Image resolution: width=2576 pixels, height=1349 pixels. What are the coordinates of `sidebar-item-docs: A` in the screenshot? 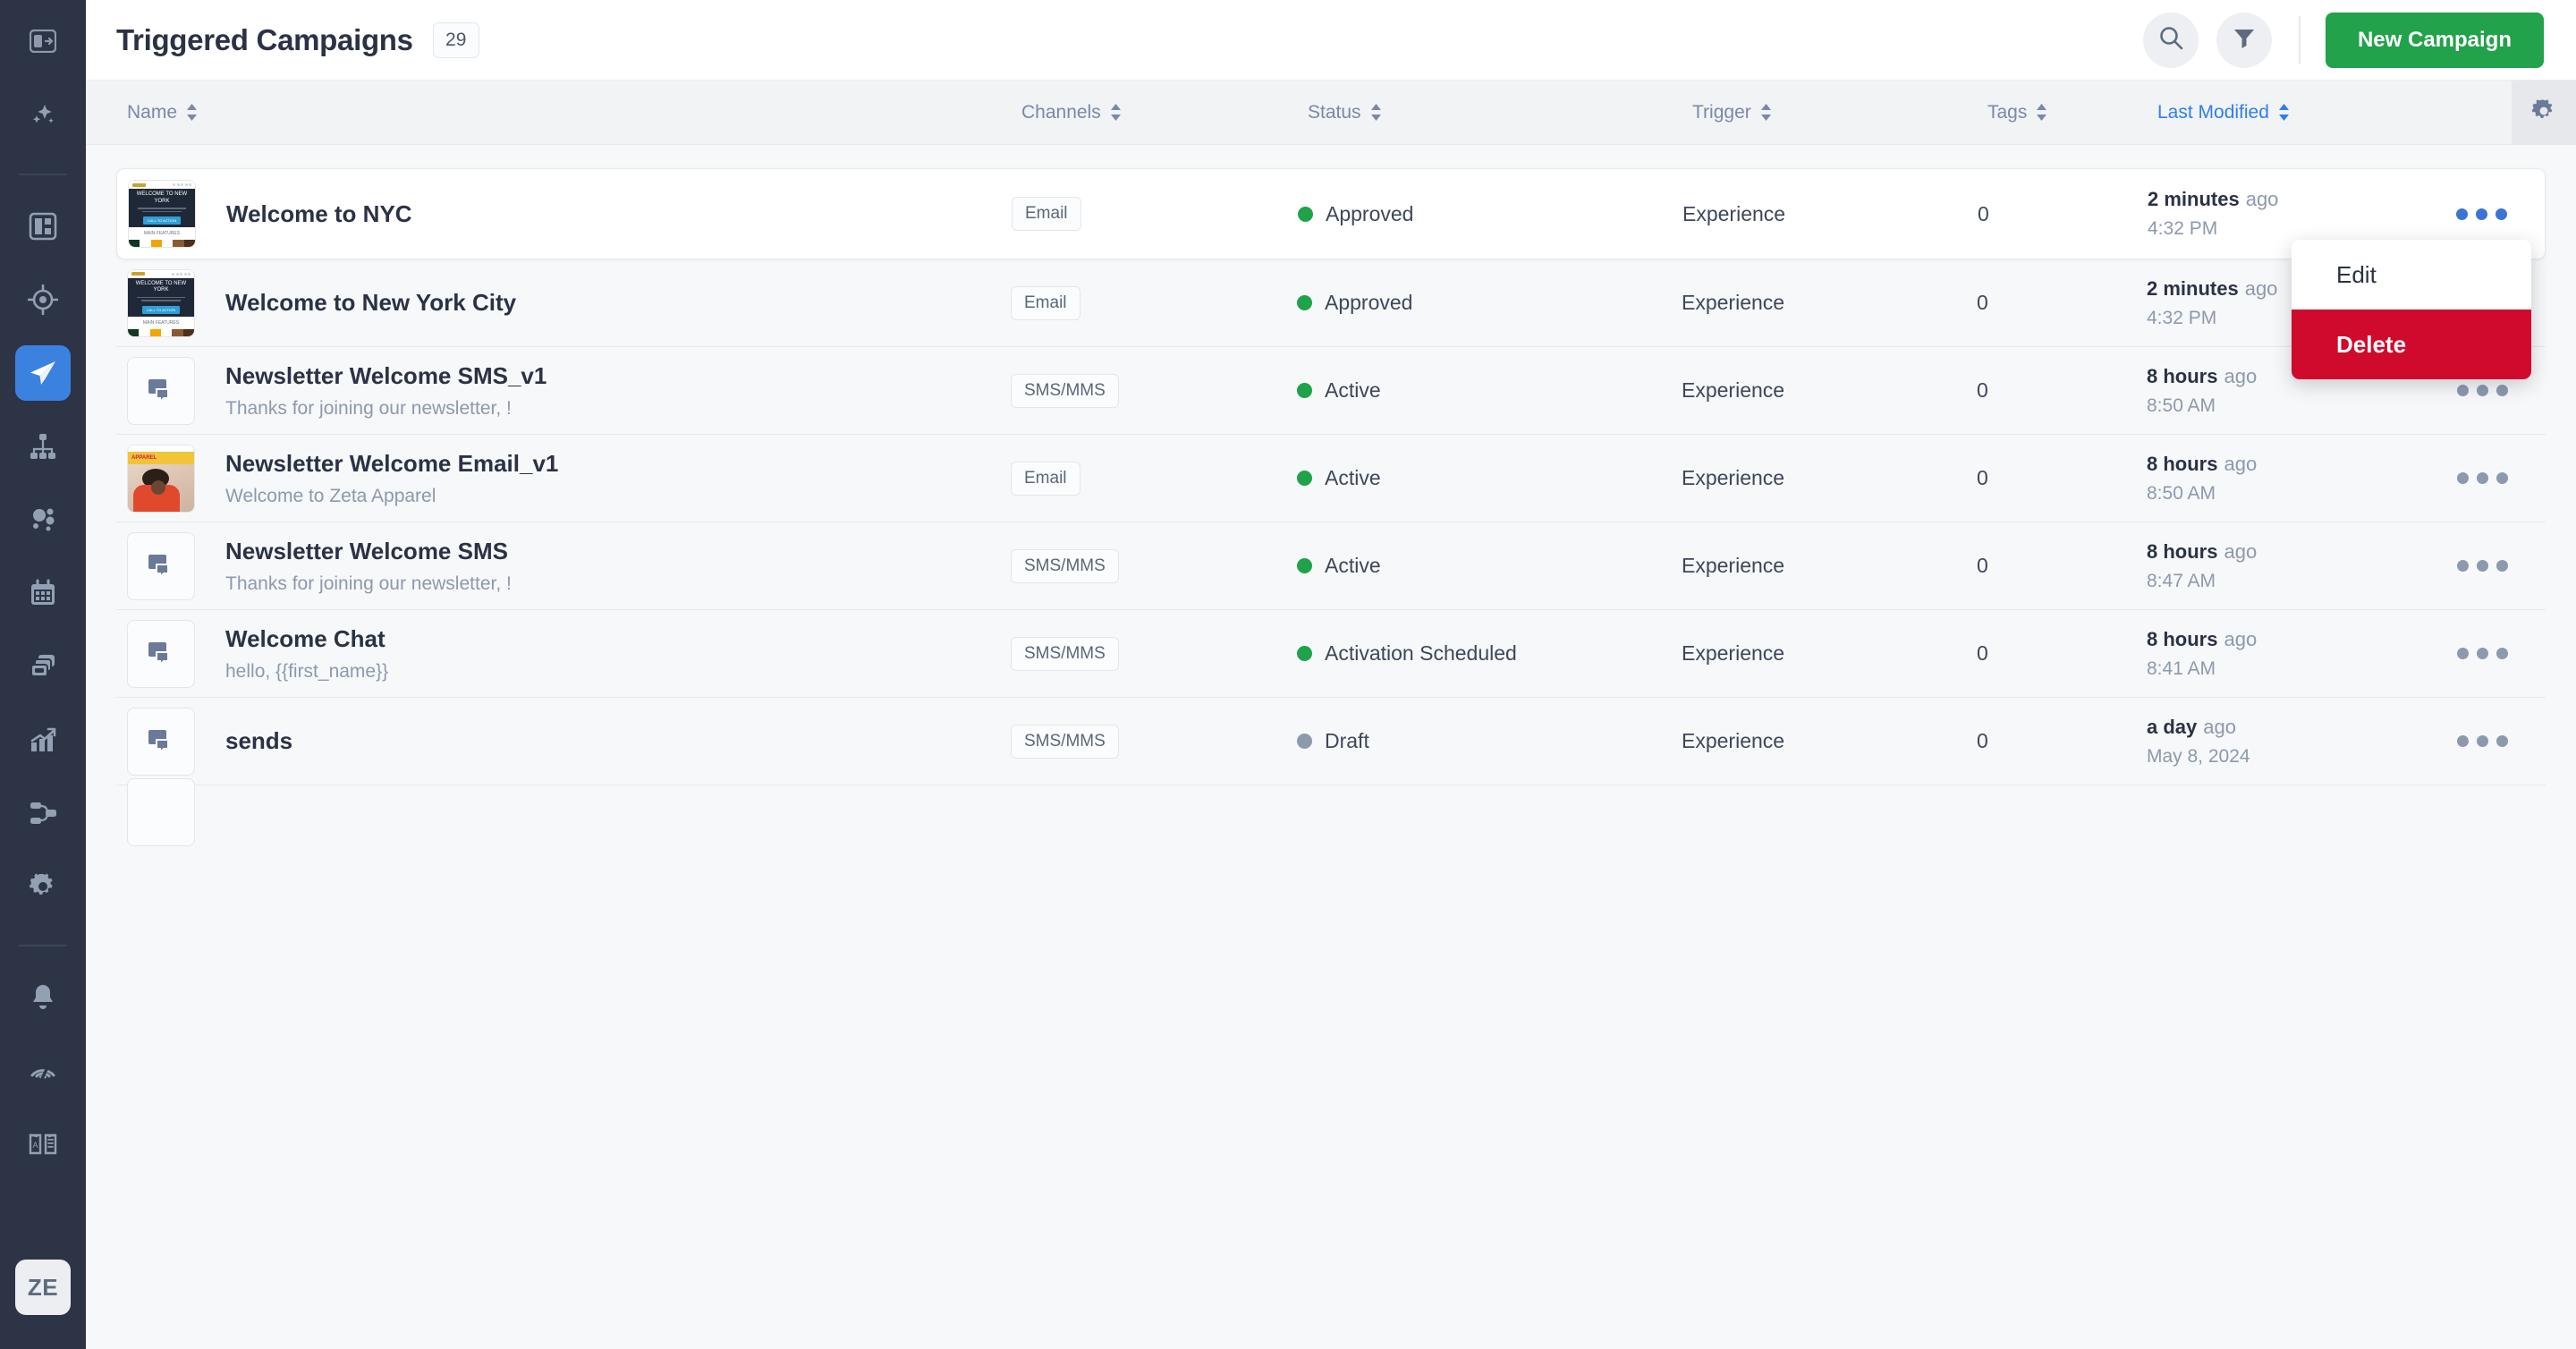 It's located at (43, 1144).